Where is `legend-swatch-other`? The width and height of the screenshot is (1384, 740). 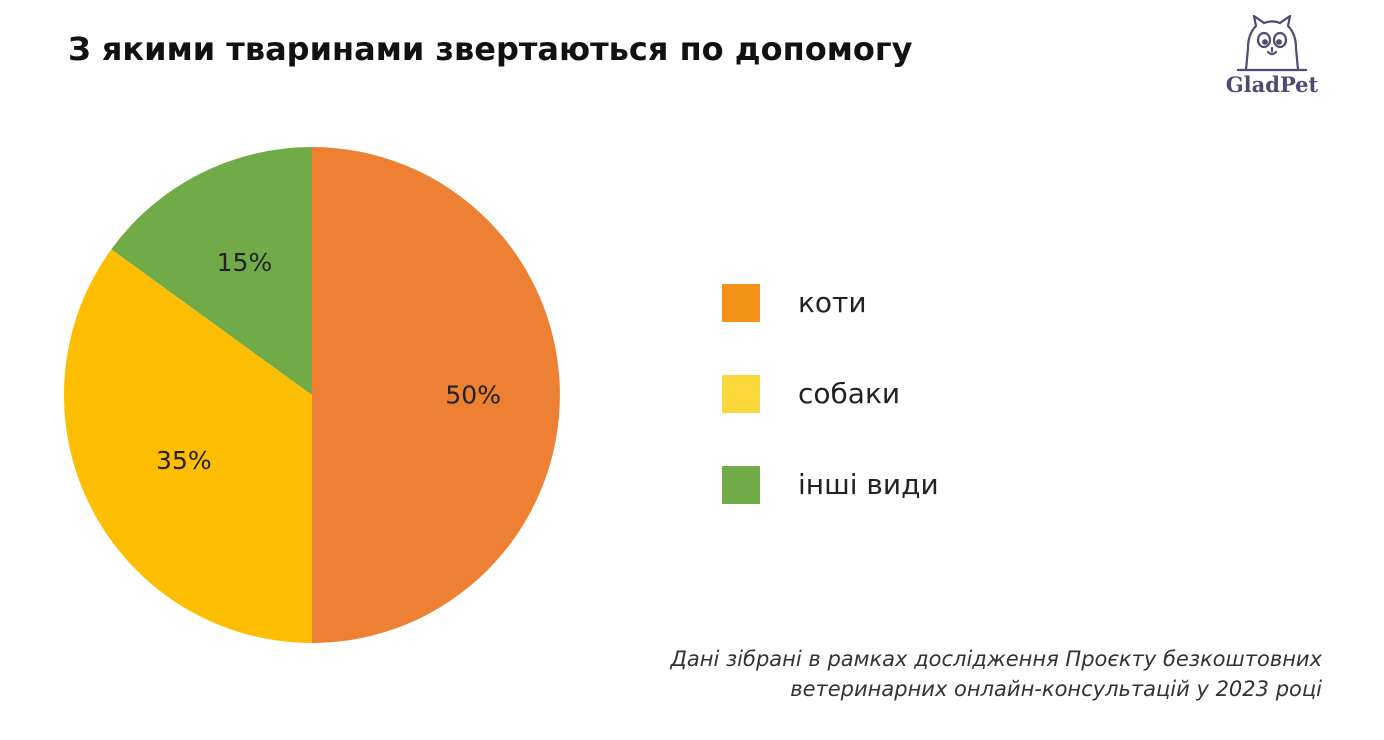 legend-swatch-other is located at coordinates (741, 485).